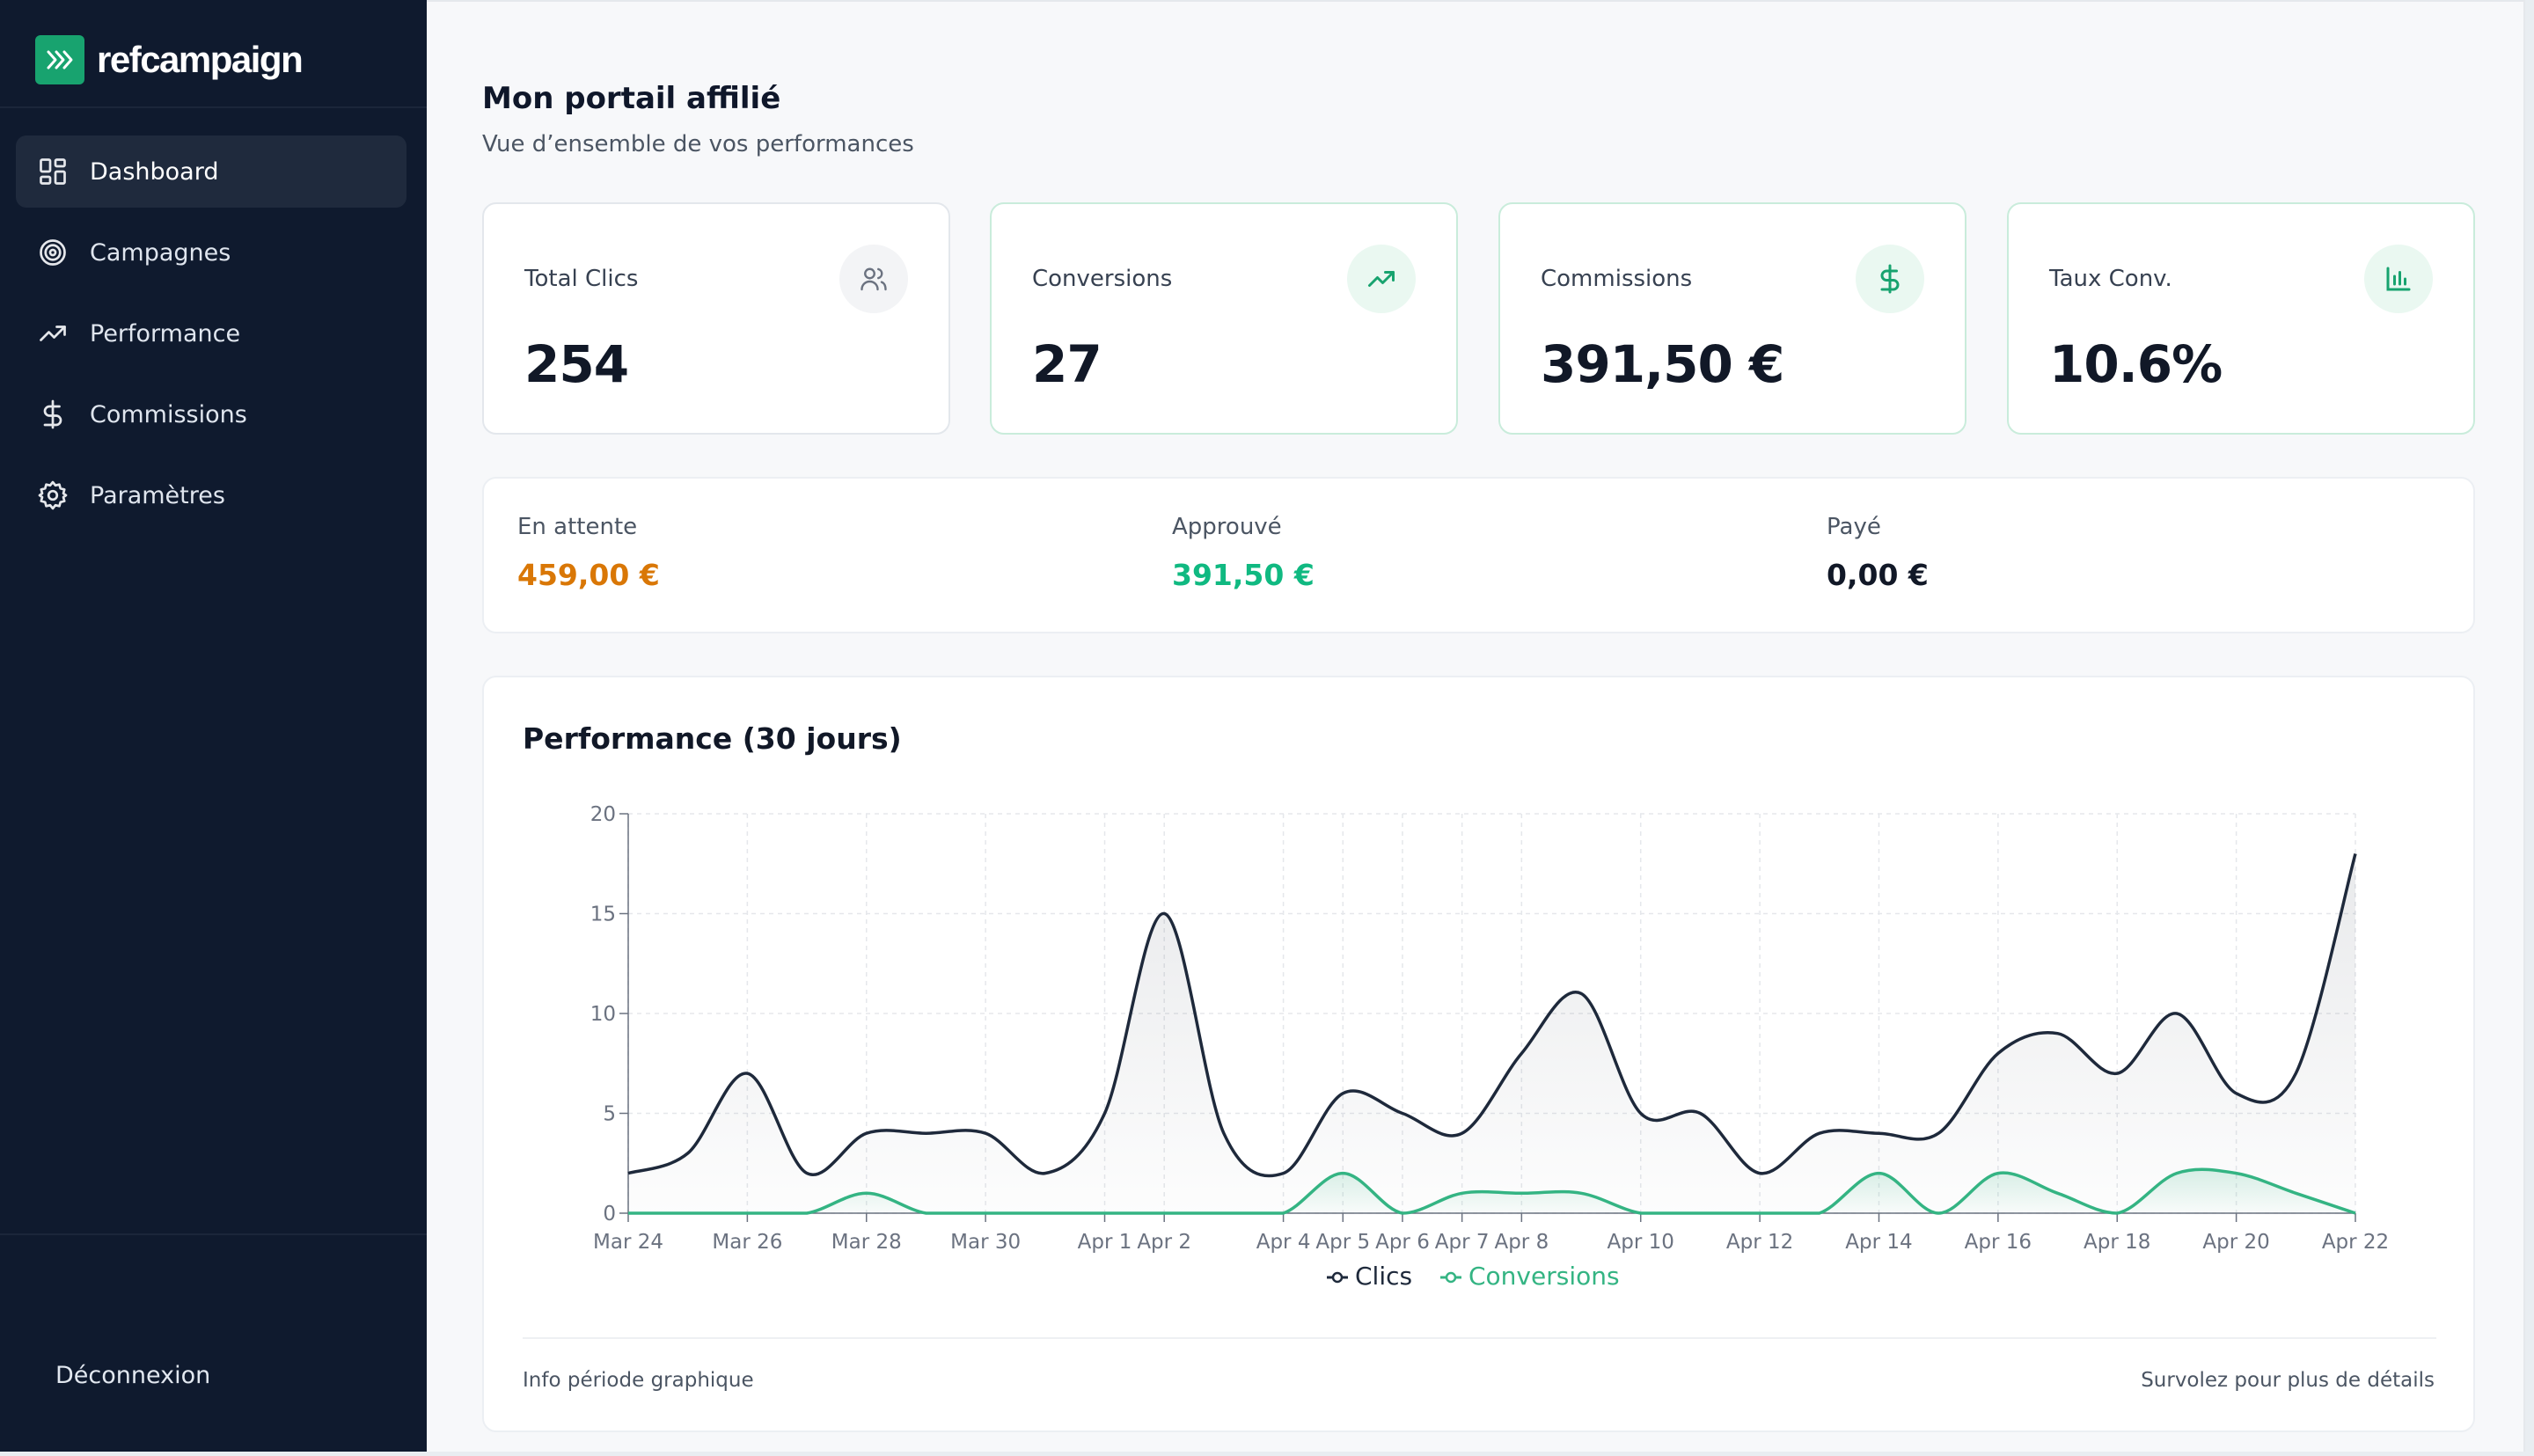 The height and width of the screenshot is (1456, 2534). I want to click on y-tick-label: 5, so click(609, 1114).